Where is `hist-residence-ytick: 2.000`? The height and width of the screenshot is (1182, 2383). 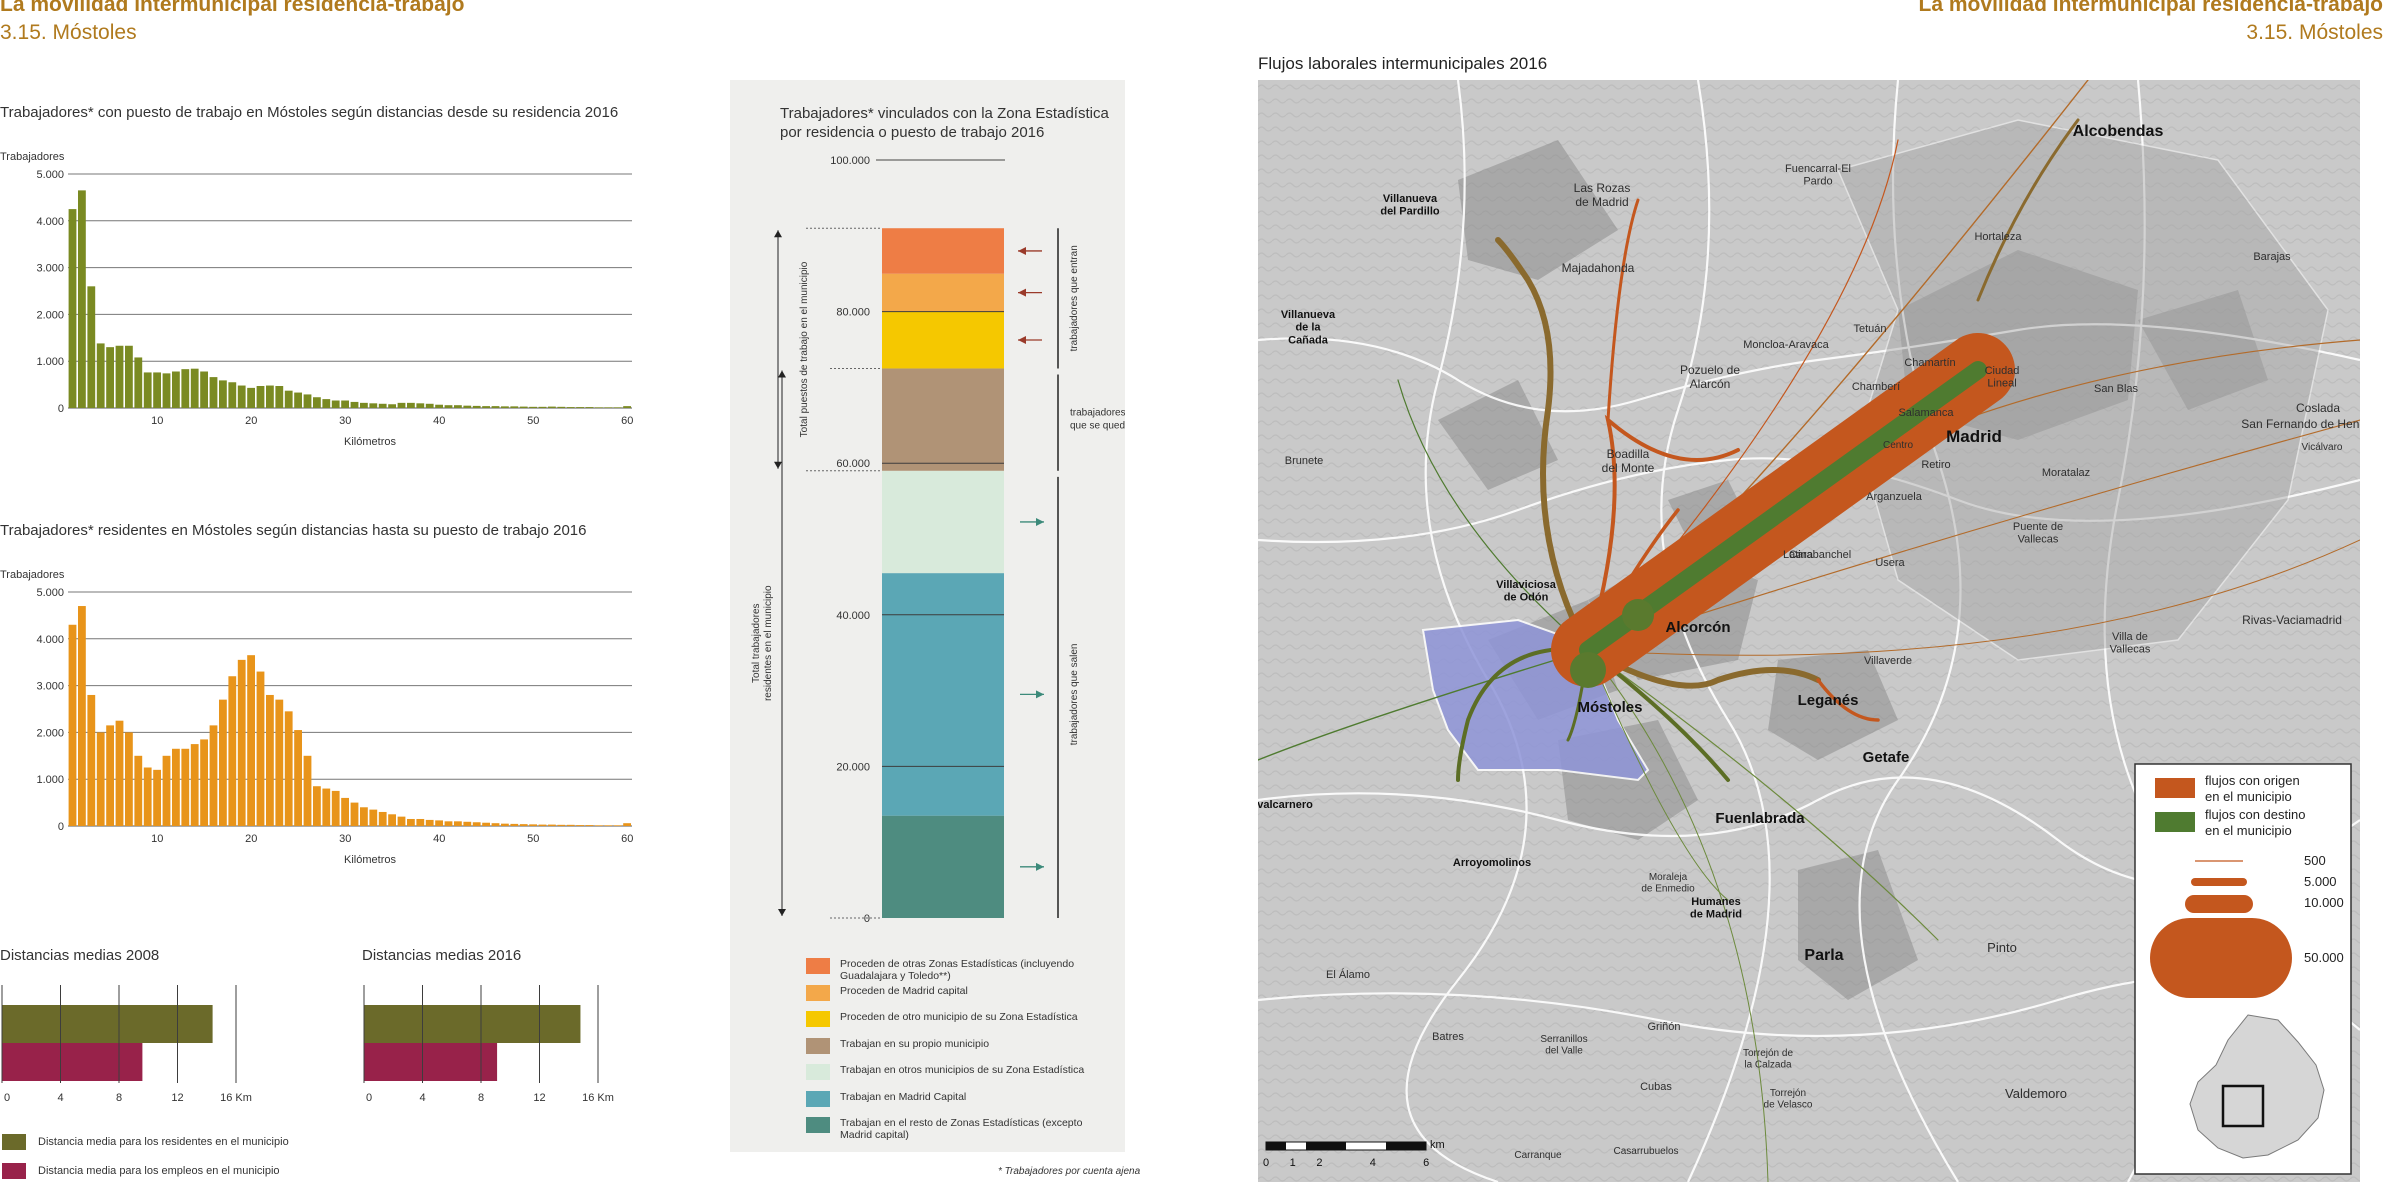 hist-residence-ytick: 2.000 is located at coordinates (50, 733).